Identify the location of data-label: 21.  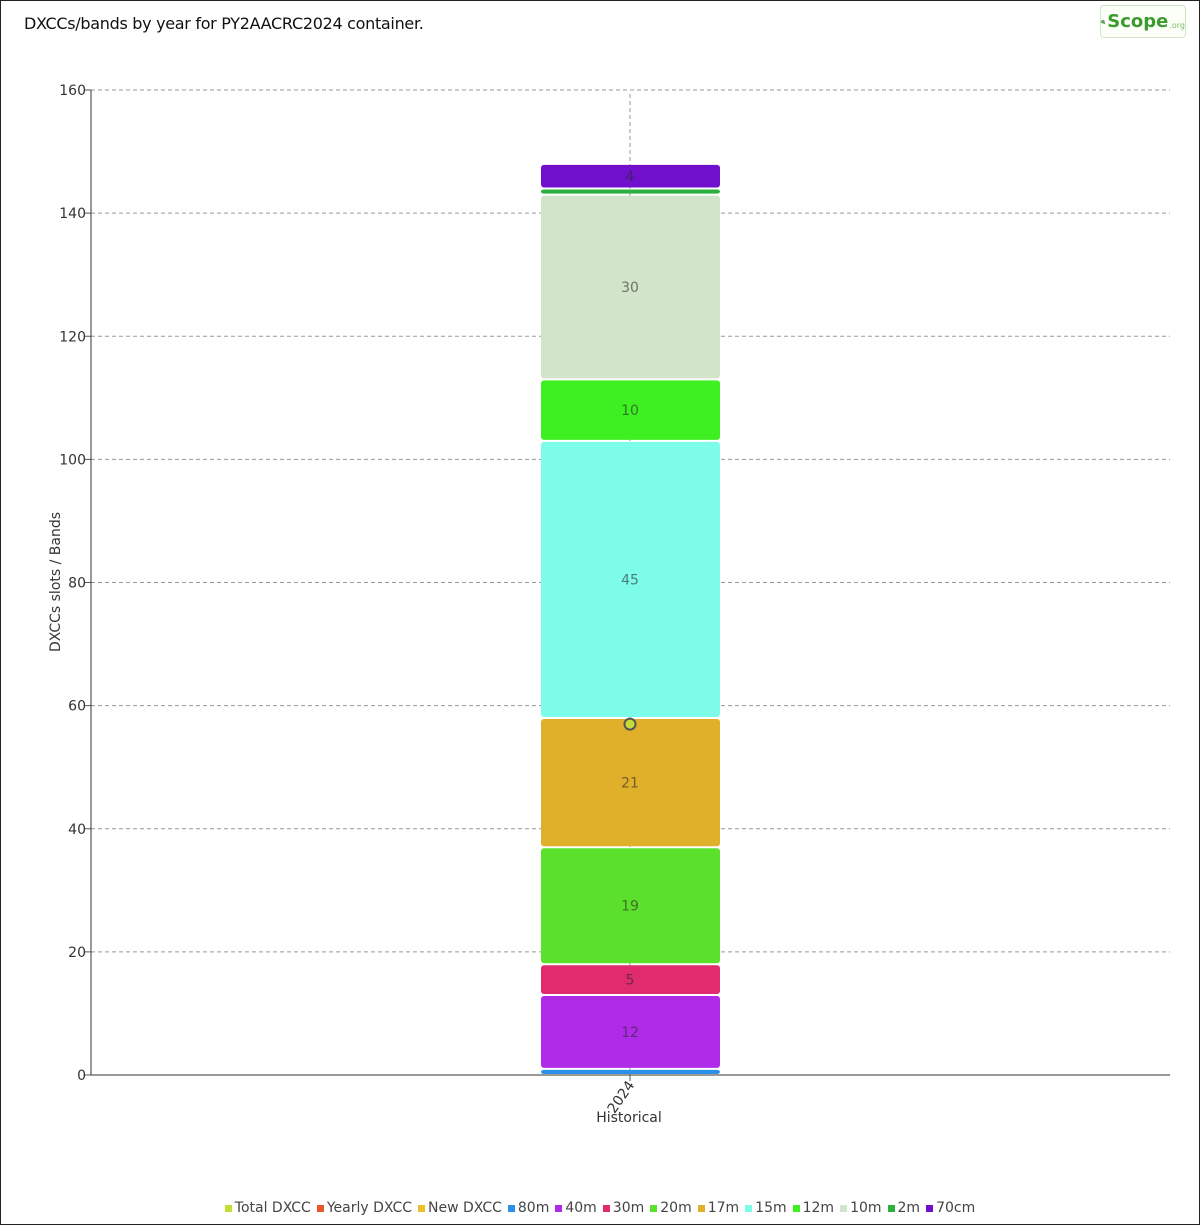
(630, 784).